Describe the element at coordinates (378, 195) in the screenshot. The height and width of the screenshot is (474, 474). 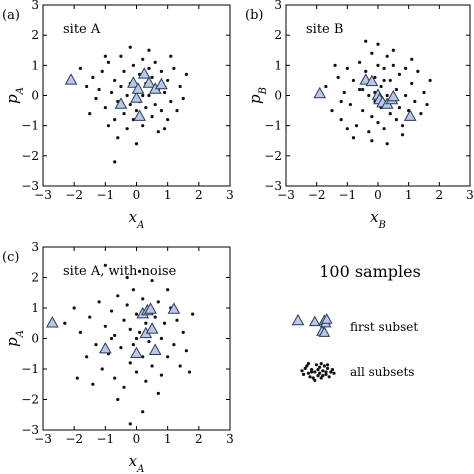
I see `x-tick-label: 0` at that location.